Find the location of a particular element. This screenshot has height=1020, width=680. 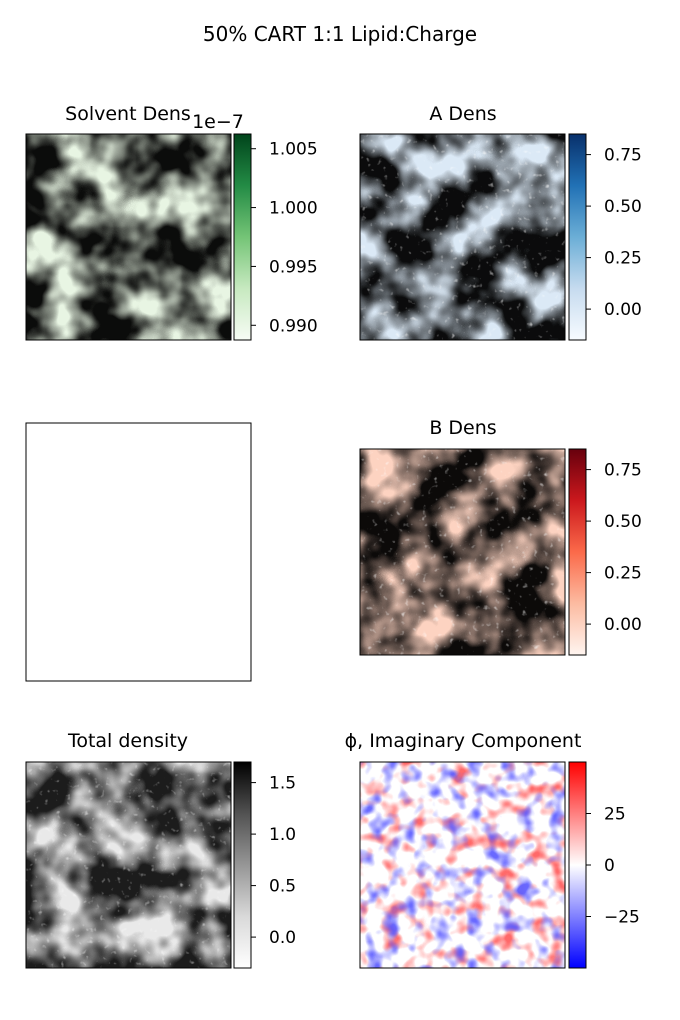

colorbar-tick-label: 0 is located at coordinates (609, 866).